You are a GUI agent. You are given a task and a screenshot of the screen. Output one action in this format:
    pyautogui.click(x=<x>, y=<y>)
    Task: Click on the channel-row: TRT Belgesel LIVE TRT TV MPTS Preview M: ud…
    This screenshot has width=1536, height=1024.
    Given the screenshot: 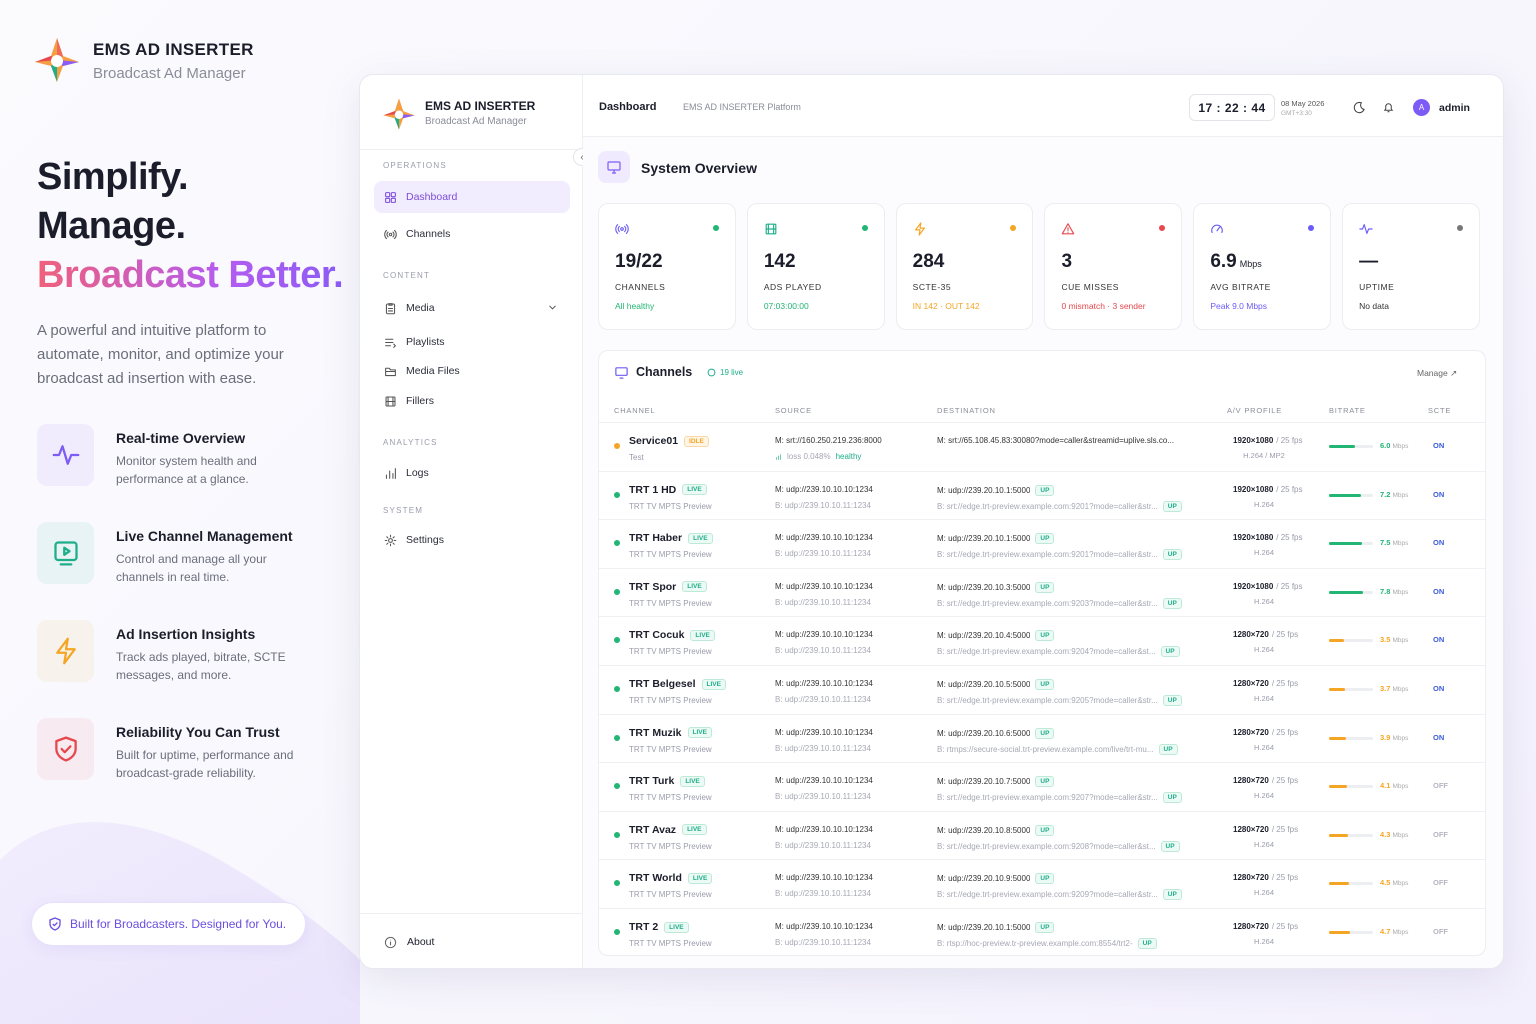 What is the action you would take?
    pyautogui.click(x=1042, y=689)
    